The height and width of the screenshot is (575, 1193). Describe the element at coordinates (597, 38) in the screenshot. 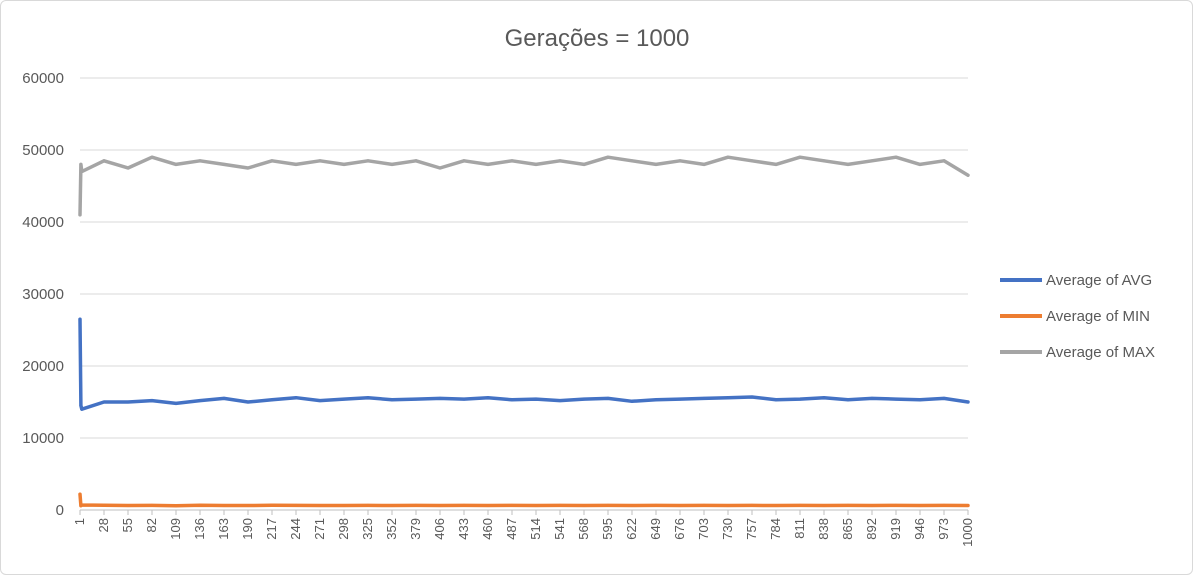

I see `chart-title: Gerações = 1000` at that location.